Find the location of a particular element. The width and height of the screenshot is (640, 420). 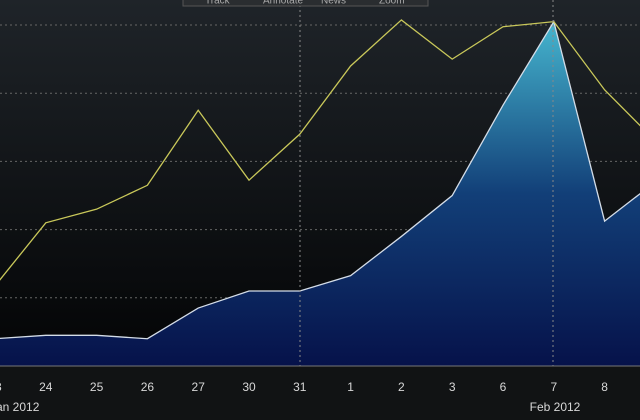

x-tick-label: 25 is located at coordinates (97, 387).